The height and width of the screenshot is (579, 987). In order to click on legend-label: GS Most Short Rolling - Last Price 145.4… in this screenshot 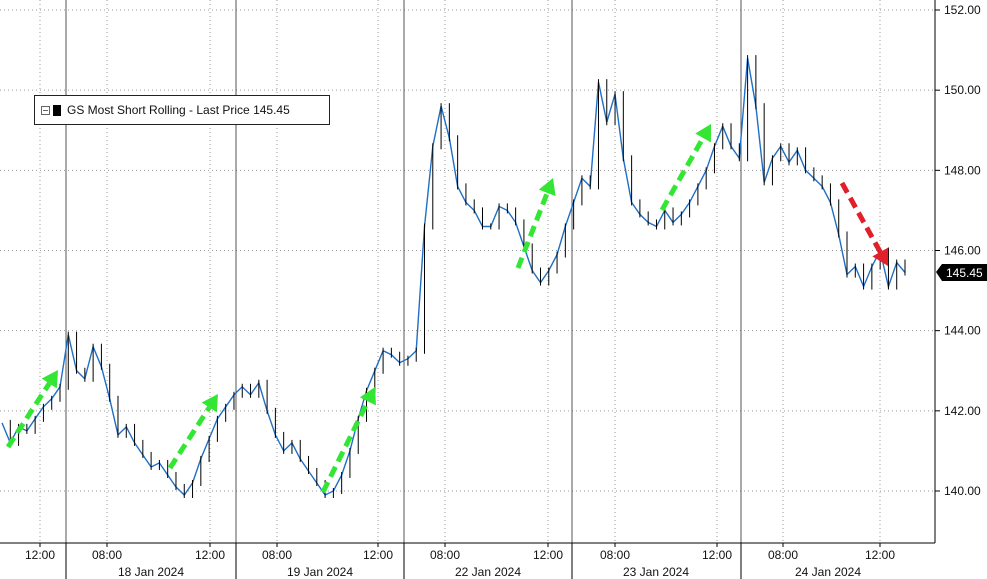, I will do `click(178, 110)`.